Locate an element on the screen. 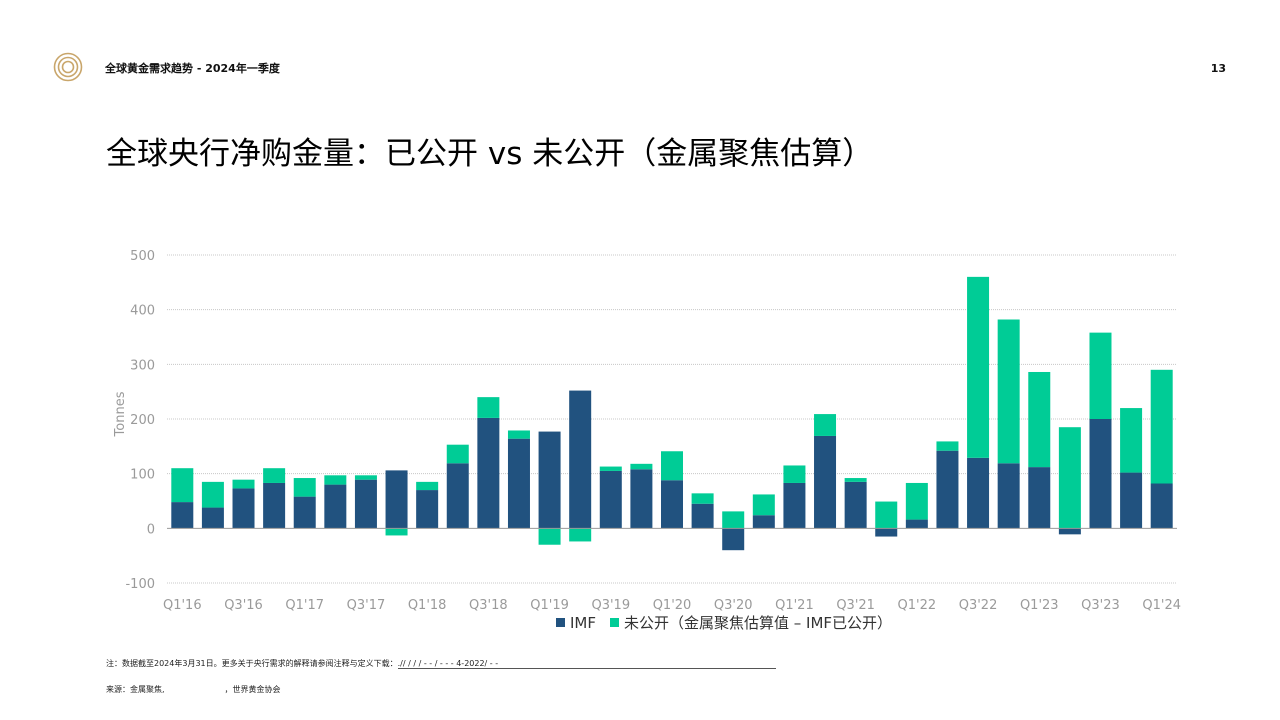 This screenshot has width=1280, height=720. y-tick-label: 500 is located at coordinates (142, 256).